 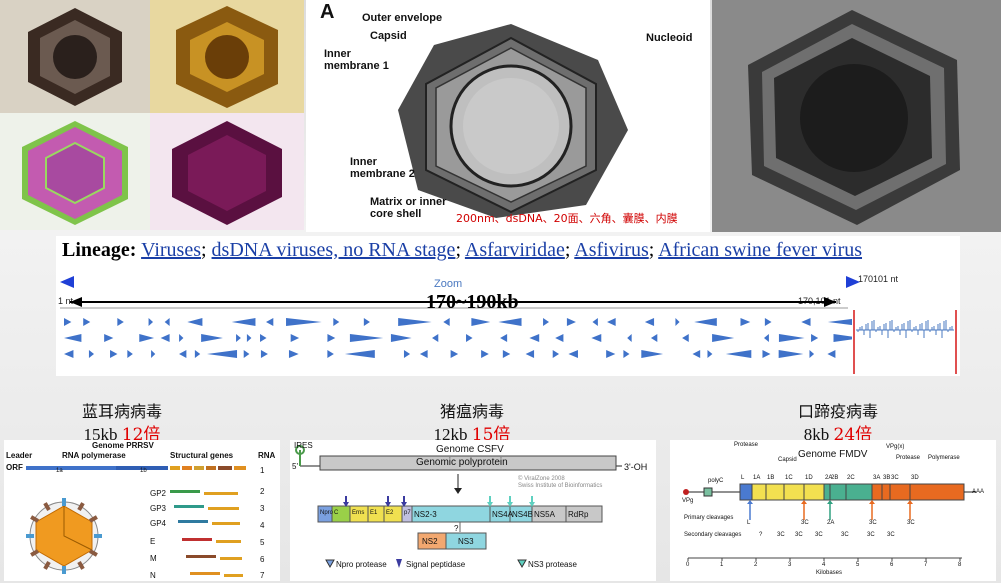 What do you see at coordinates (743, 478) in the screenshot?
I see `fmdv-segment-label: L` at bounding box center [743, 478].